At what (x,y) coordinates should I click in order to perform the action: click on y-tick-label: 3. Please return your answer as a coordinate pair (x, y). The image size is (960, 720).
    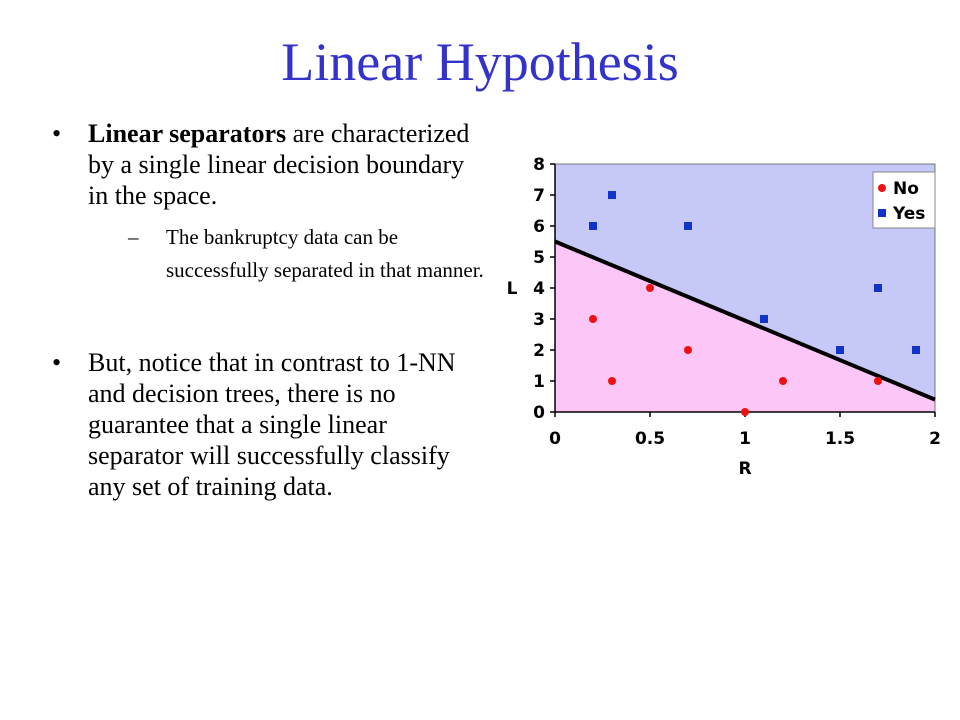
    Looking at the image, I should click on (539, 320).